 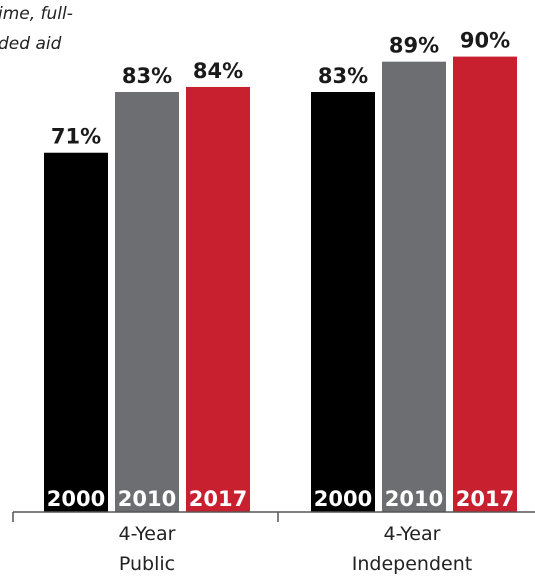 I want to click on note-line-2: ded aid, so click(x=31, y=44).